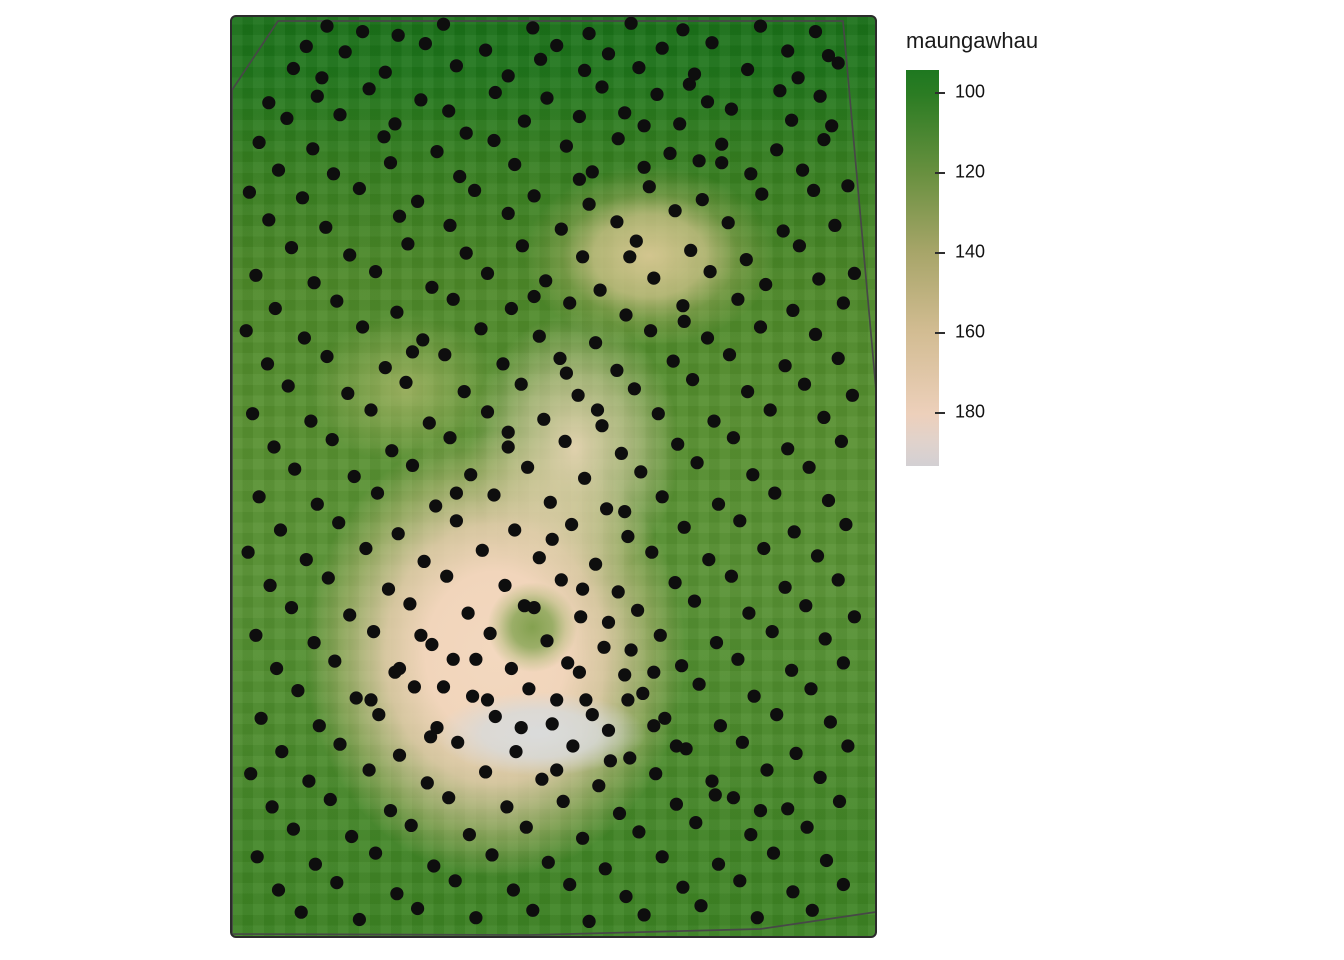  What do you see at coordinates (970, 91) in the screenshot?
I see `colorbar-tick-label: 100` at bounding box center [970, 91].